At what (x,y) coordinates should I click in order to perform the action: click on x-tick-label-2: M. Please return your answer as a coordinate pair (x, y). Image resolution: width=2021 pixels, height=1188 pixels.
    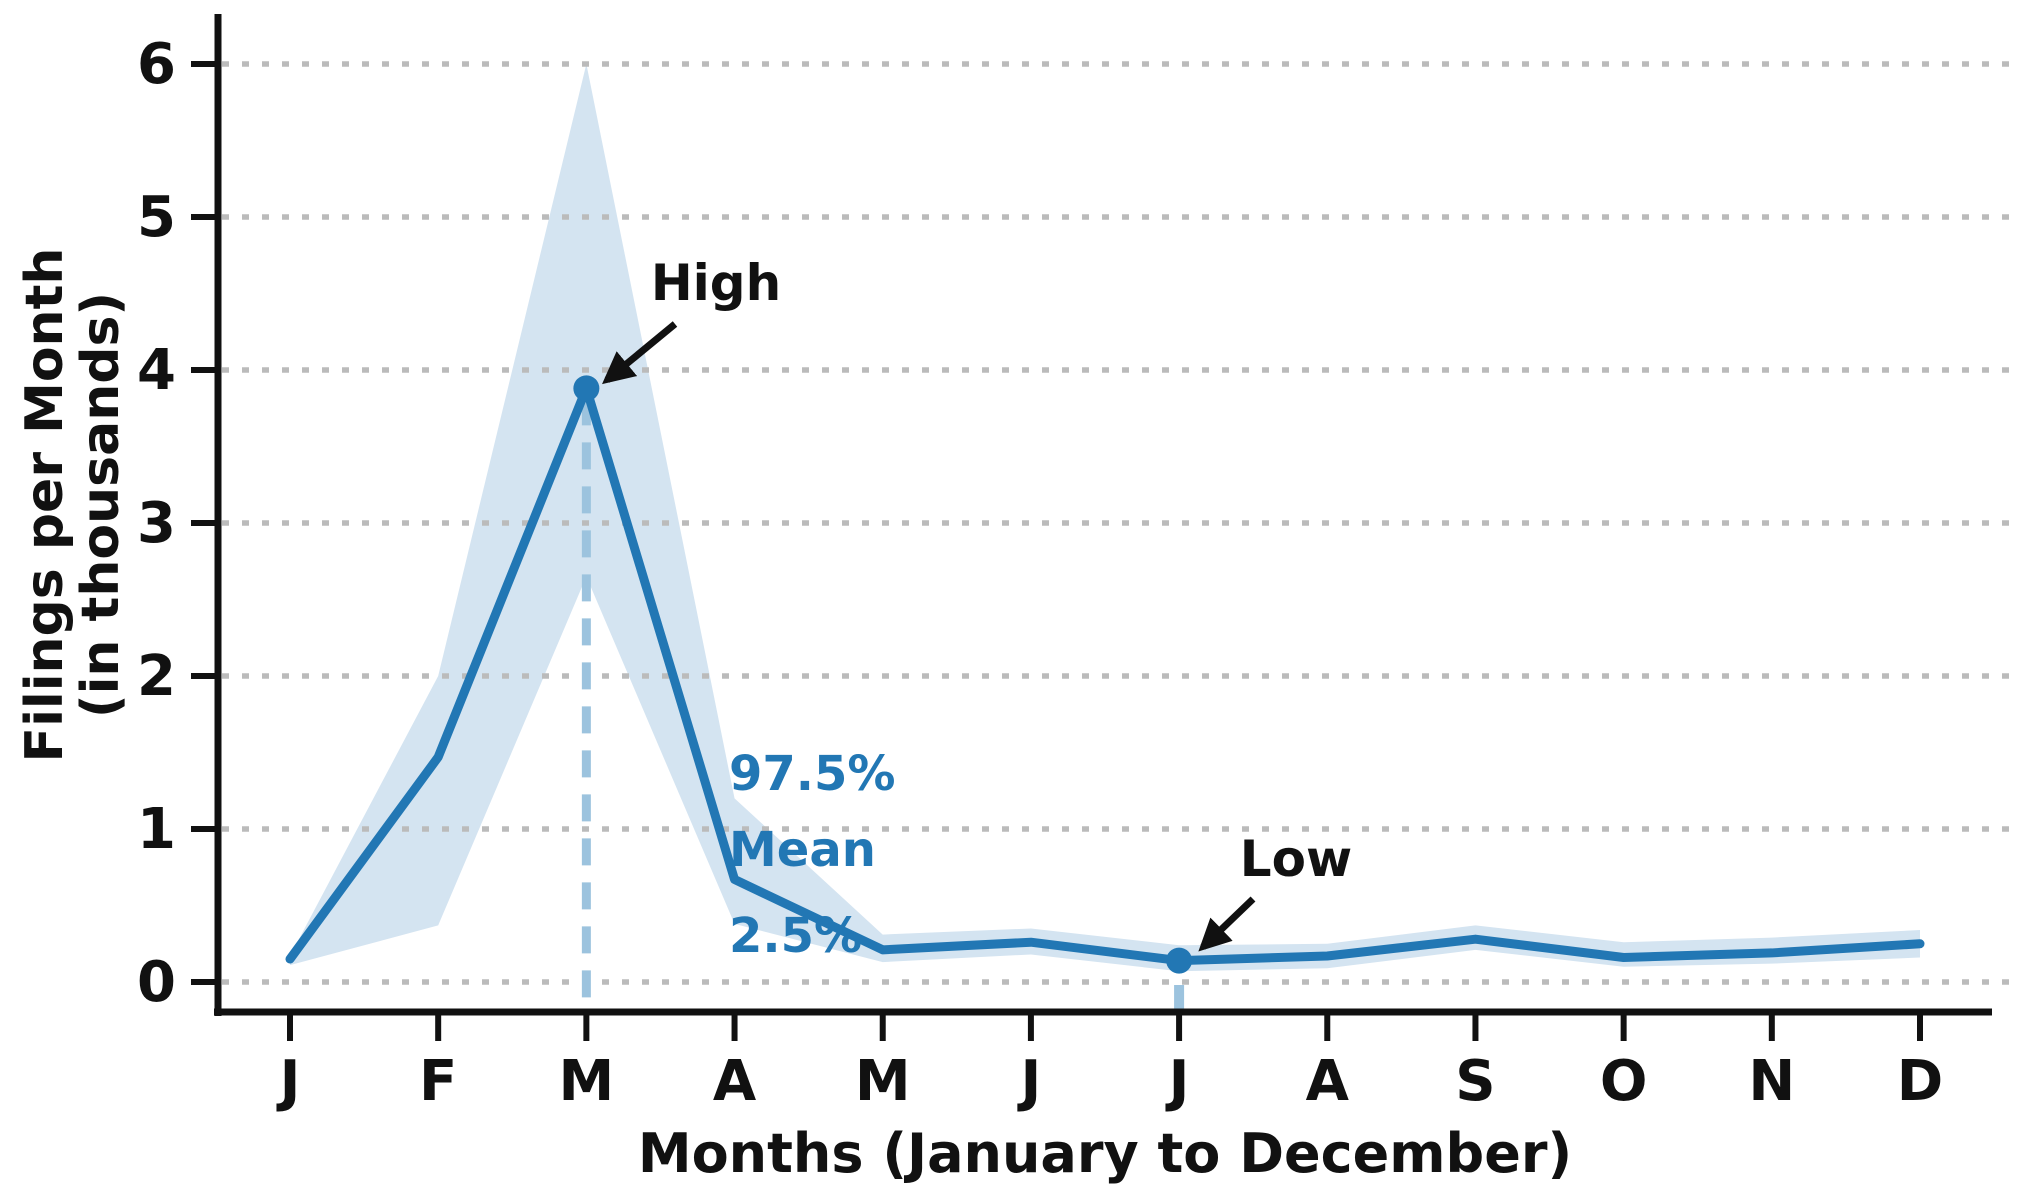
    Looking at the image, I should click on (586, 1081).